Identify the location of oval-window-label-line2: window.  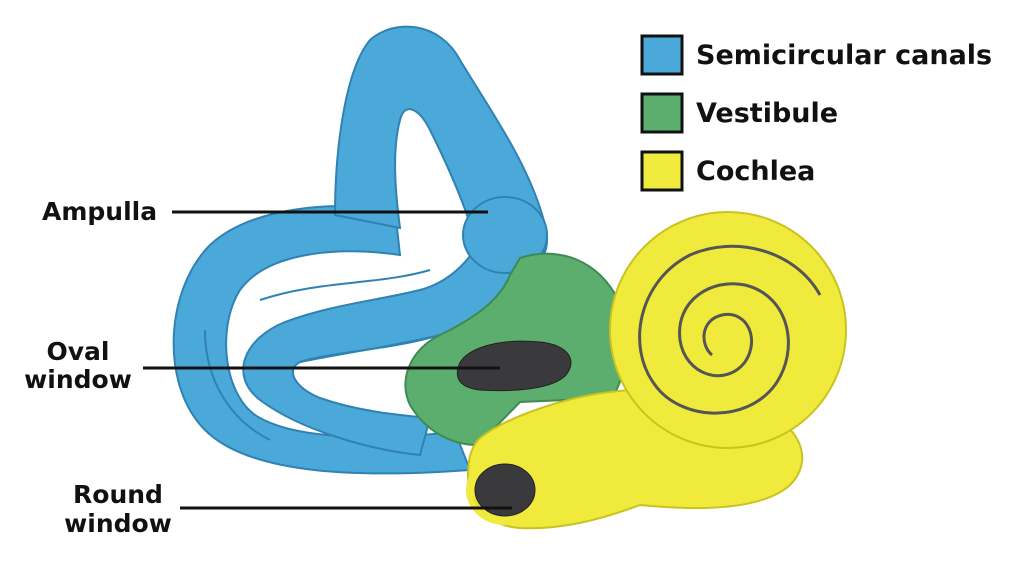
(78, 379).